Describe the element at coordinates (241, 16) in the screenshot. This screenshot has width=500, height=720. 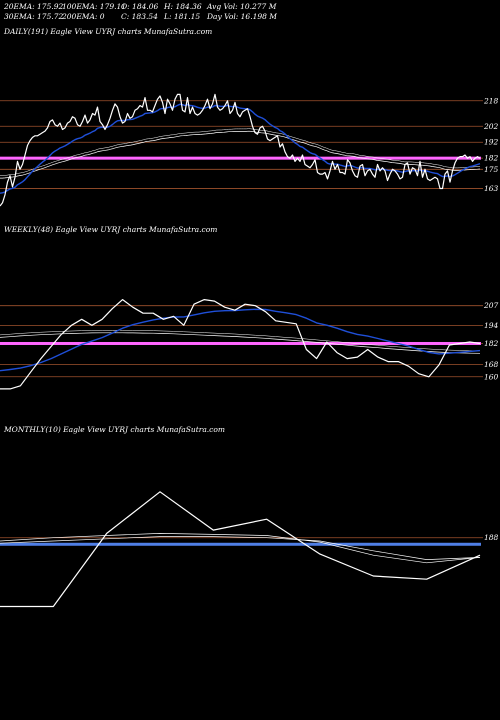
I see `day-volume-readout: Day Vol: 16.198 M` at that location.